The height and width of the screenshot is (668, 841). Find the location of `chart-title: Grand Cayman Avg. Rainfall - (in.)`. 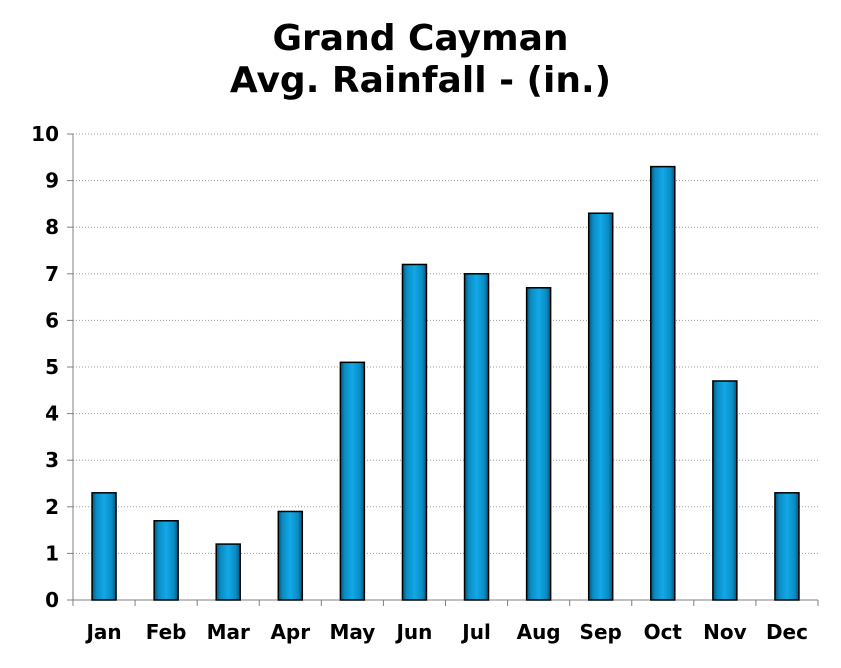

chart-title: Grand Cayman Avg. Rainfall - (in.) is located at coordinates (420, 60).